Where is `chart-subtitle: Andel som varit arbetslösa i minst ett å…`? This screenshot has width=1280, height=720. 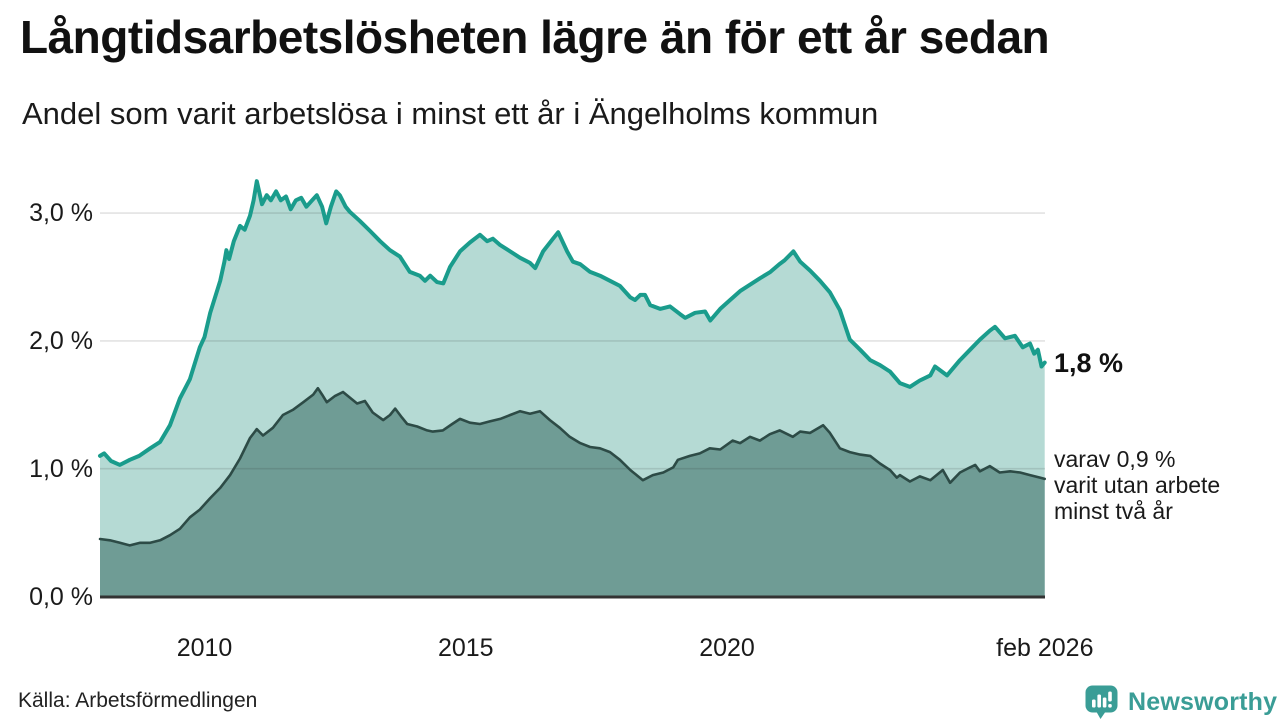
chart-subtitle: Andel som varit arbetslösa i minst ett å… is located at coordinates (450, 113).